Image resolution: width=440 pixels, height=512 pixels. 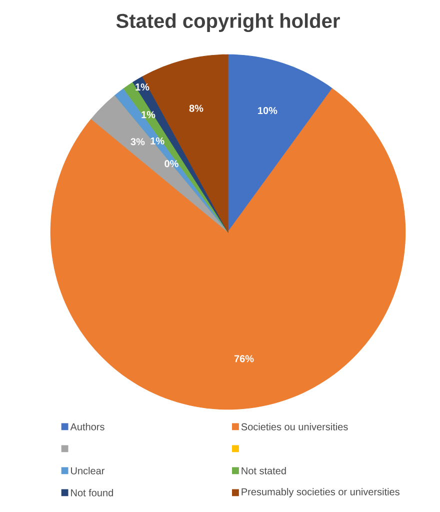 I want to click on data-label: 76%, so click(x=244, y=358).